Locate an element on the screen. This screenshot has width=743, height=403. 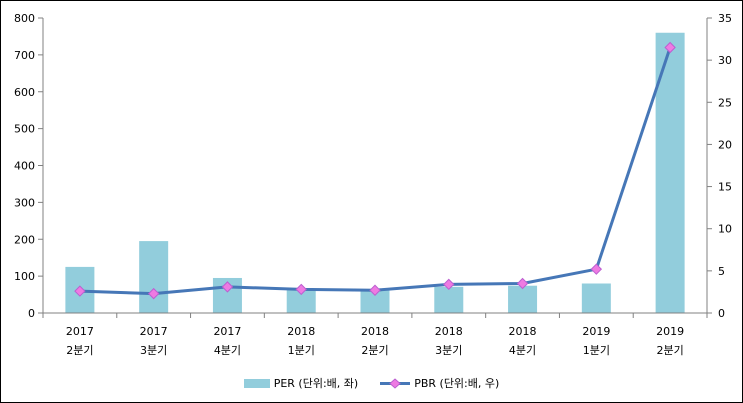
x-label-year-5: 2018 is located at coordinates (449, 331).